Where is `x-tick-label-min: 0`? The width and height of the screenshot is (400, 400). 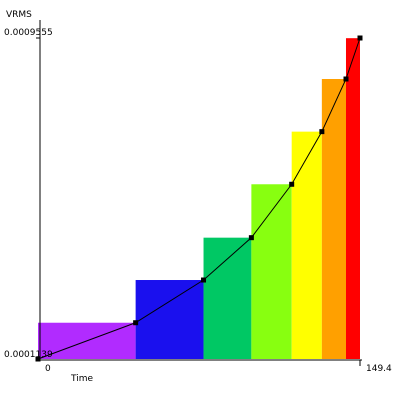 x-tick-label-min: 0 is located at coordinates (48, 369).